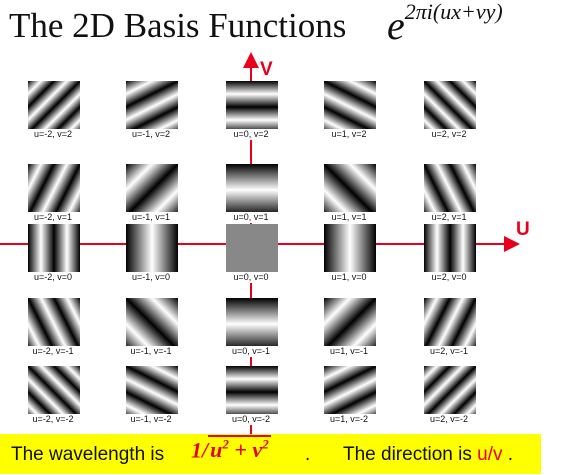  What do you see at coordinates (396, 25) in the screenshot?
I see `formula-base: e` at bounding box center [396, 25].